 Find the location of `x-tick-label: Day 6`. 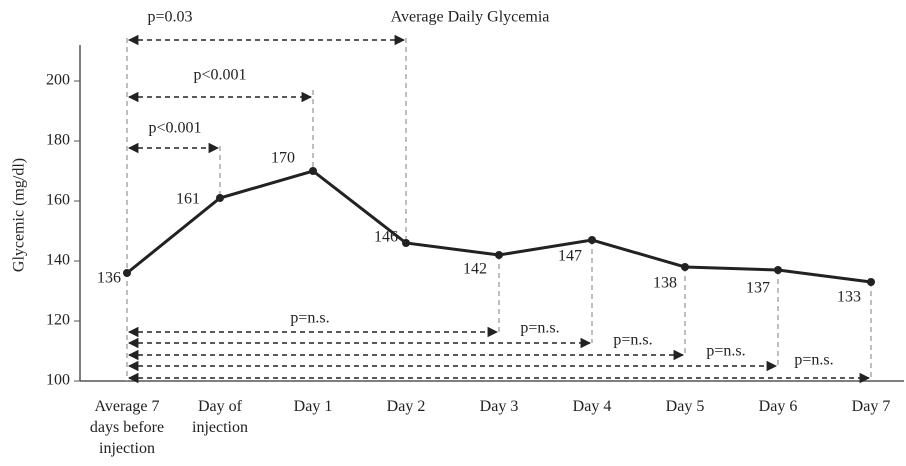

x-tick-label: Day 6 is located at coordinates (778, 406).